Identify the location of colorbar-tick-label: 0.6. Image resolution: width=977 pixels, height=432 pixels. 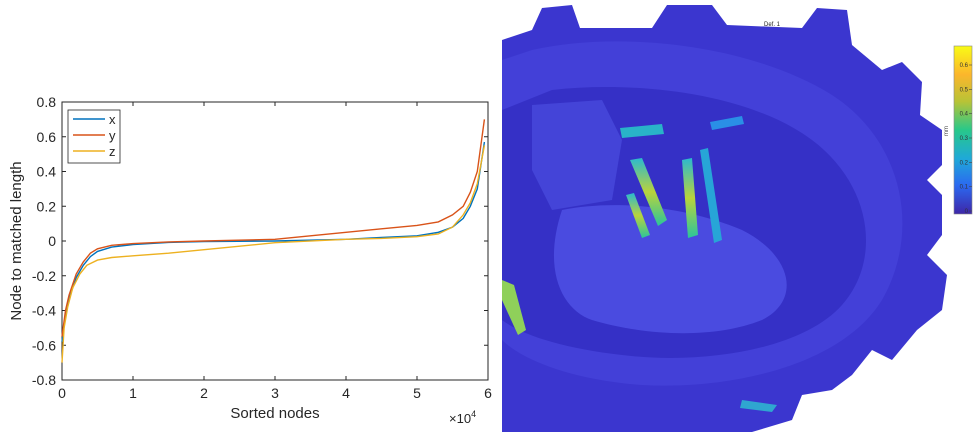
(964, 66).